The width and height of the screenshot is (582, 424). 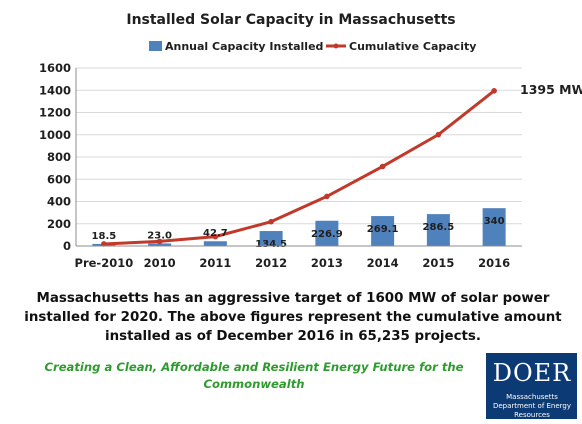 I want to click on y-tick-label: 200, so click(x=59, y=224).